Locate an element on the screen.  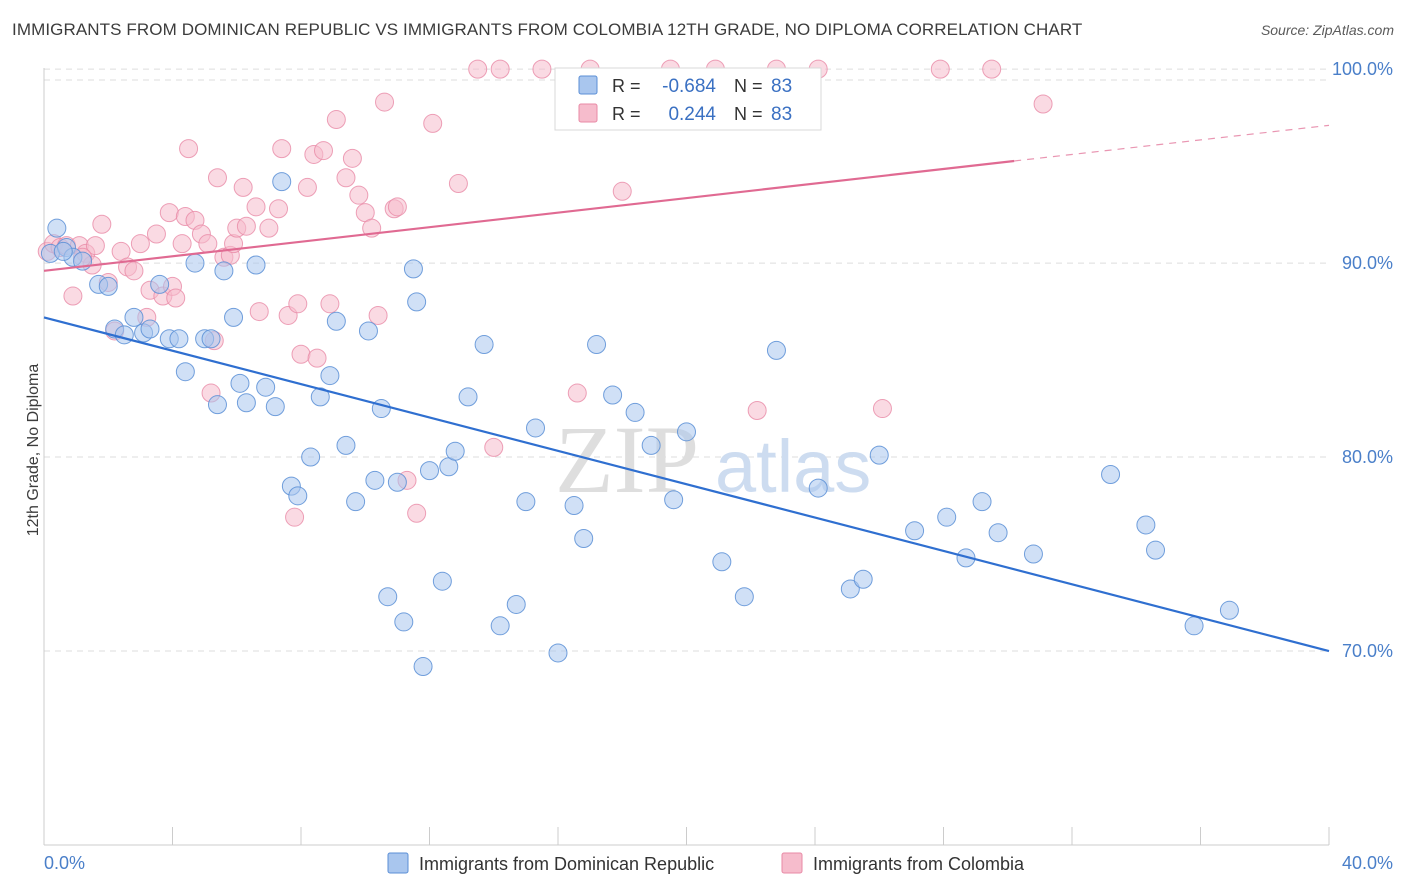
x-tick-labels: 0.0% 40.0% is located at coordinates (718, 863).